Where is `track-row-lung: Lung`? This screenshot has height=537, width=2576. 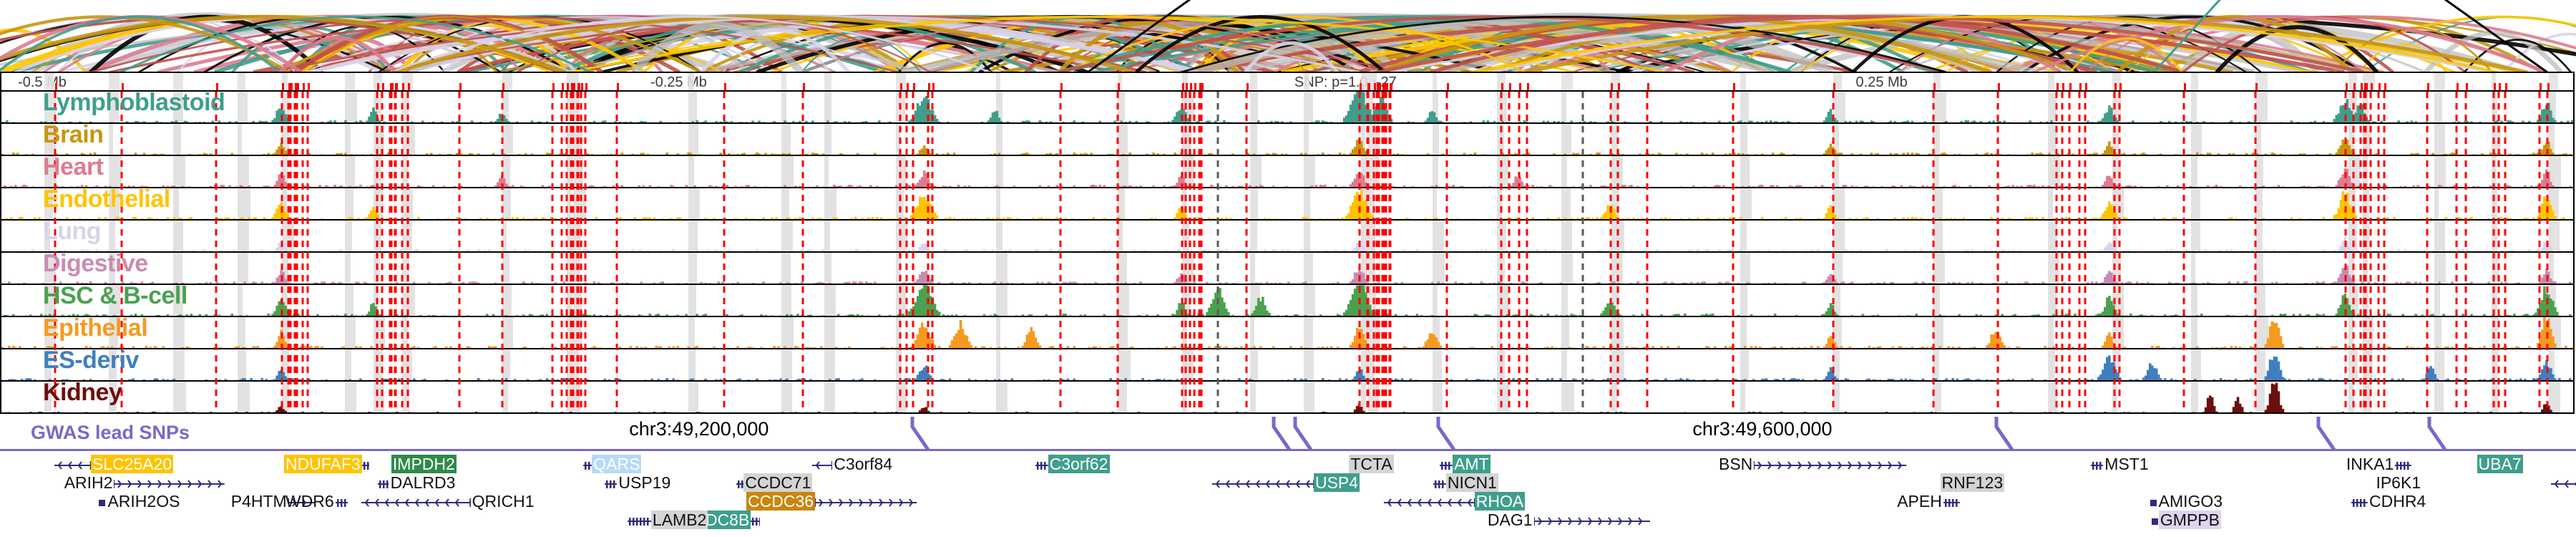
track-row-lung: Lung is located at coordinates (1287, 237).